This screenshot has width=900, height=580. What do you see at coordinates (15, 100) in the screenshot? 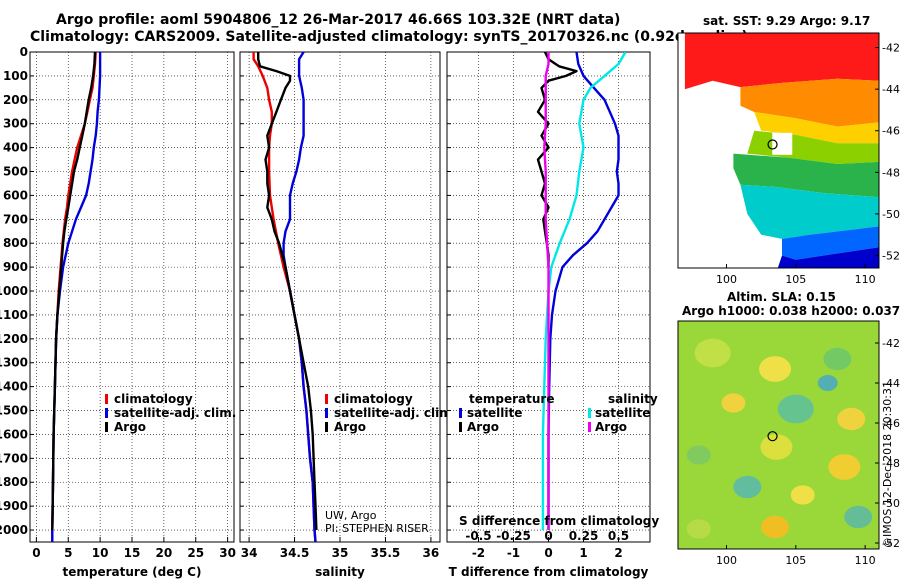
I see `depth-tick-label: 200` at bounding box center [15, 100].